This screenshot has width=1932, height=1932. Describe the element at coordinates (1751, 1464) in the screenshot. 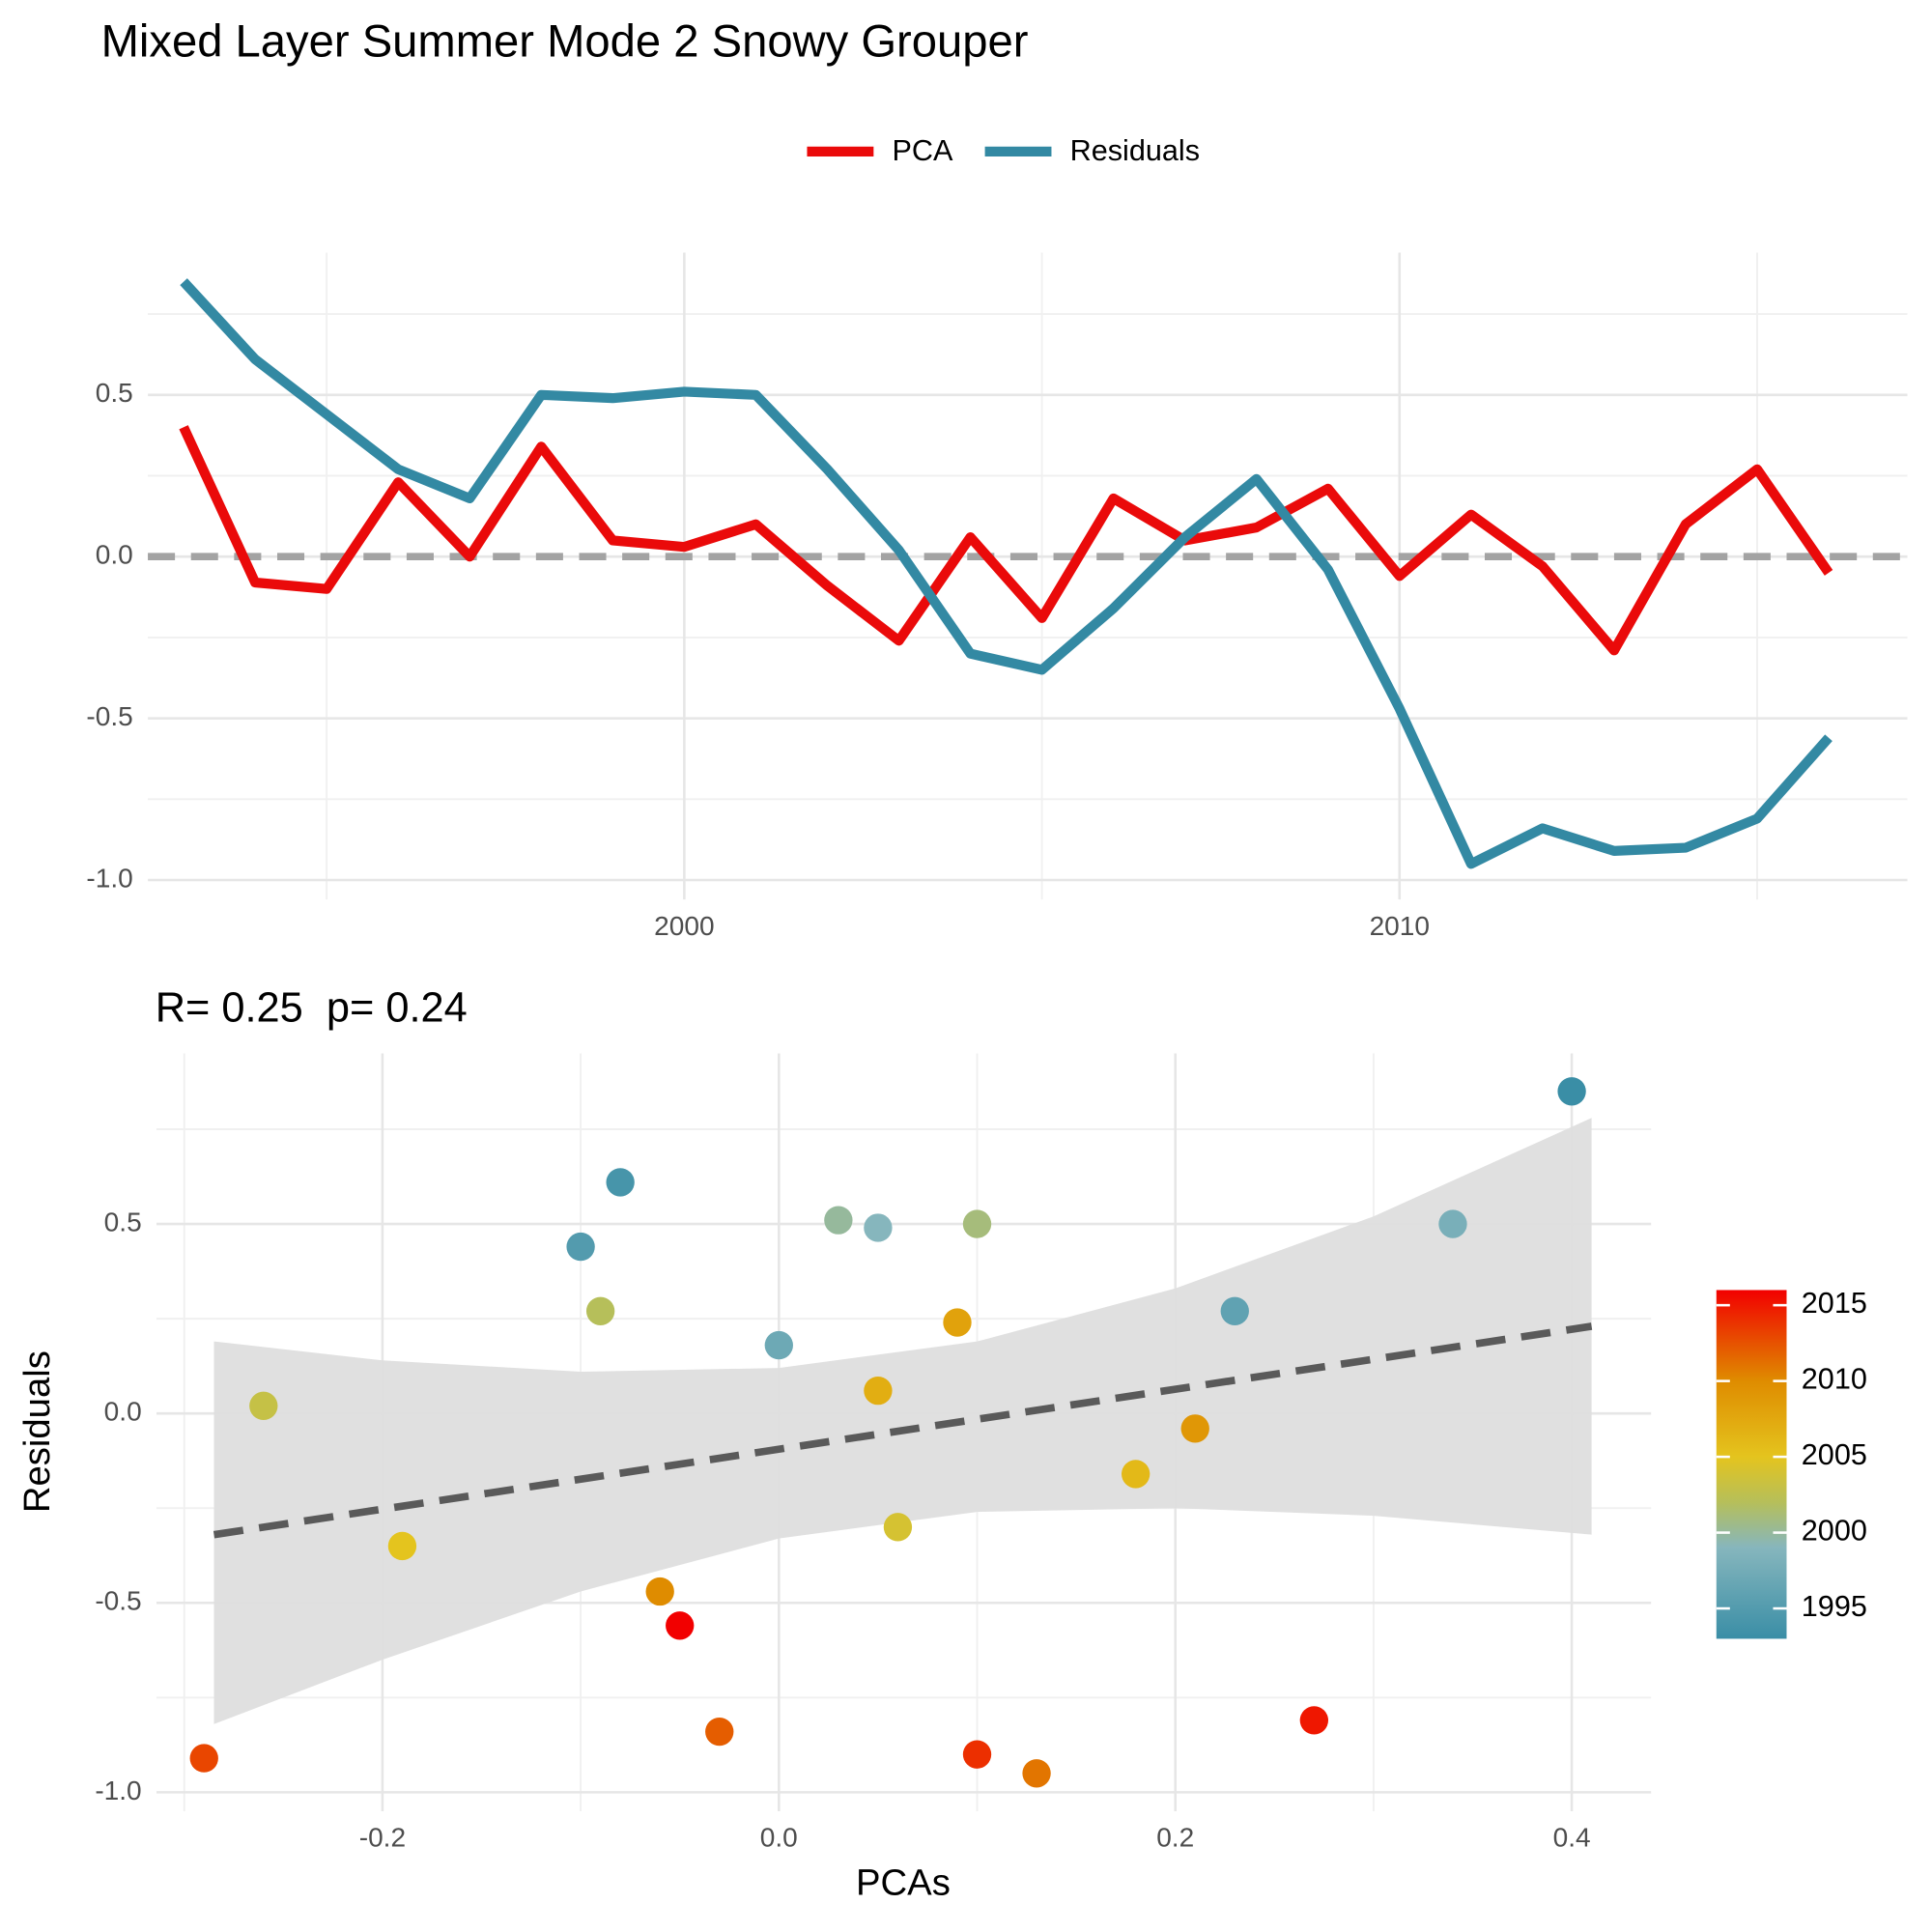

I see `colorbar` at that location.